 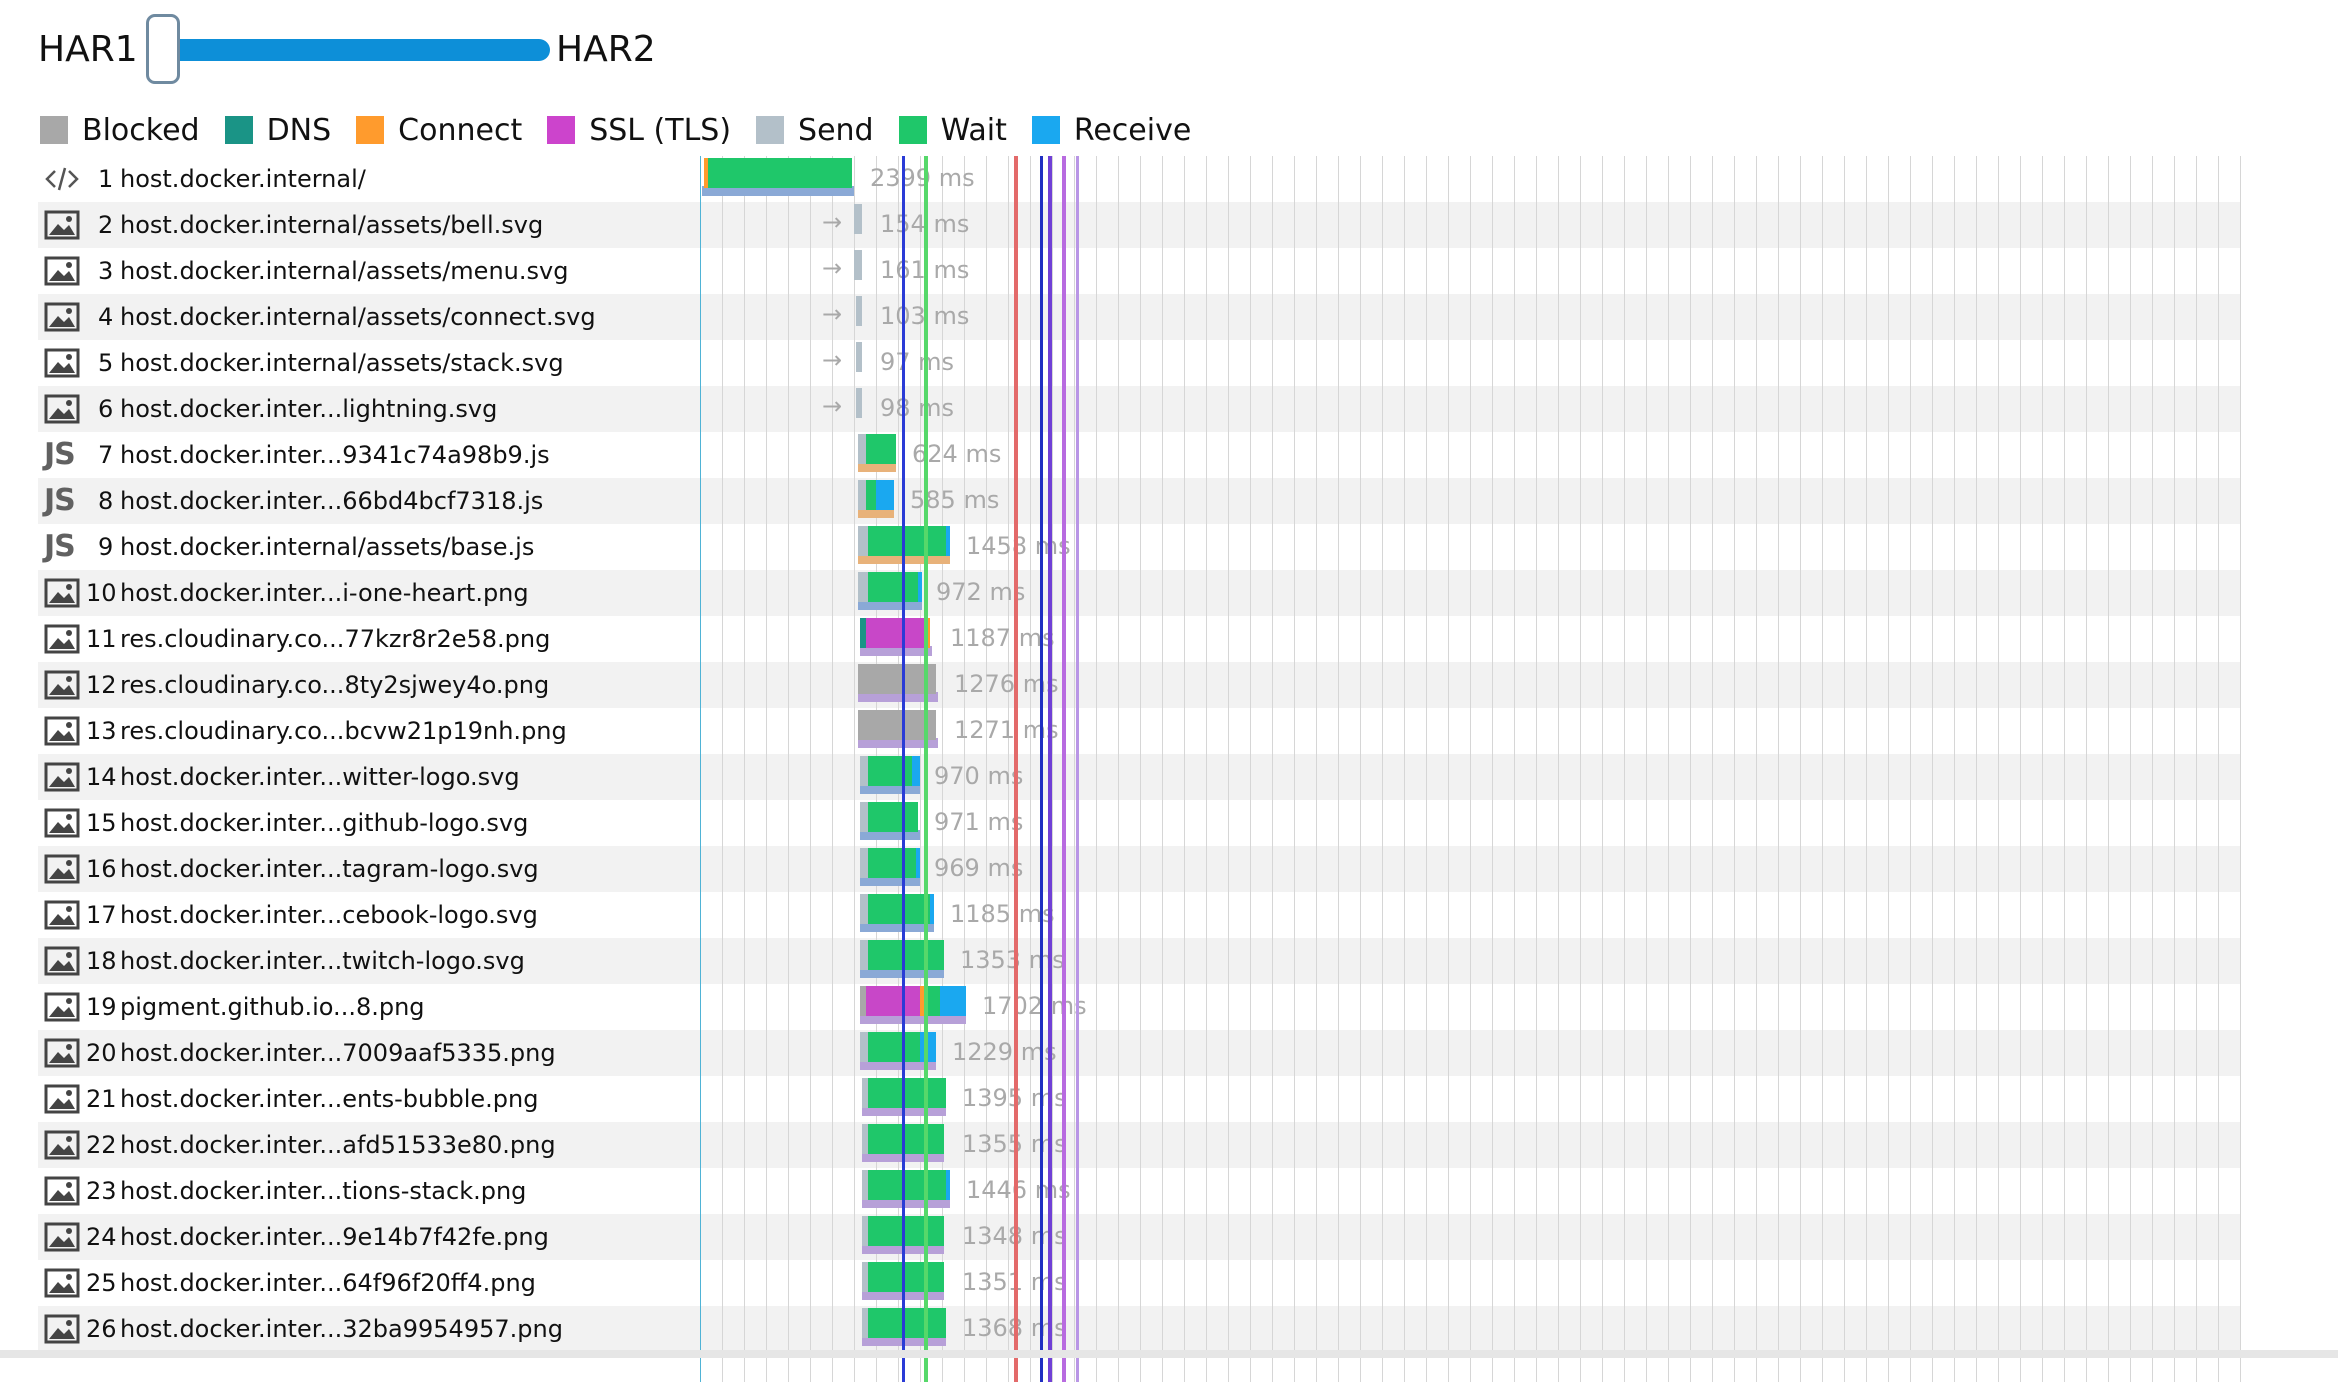 What do you see at coordinates (343, 731) in the screenshot?
I see `request-url: res.cloudinary.co...bcvw21p19nh.png` at bounding box center [343, 731].